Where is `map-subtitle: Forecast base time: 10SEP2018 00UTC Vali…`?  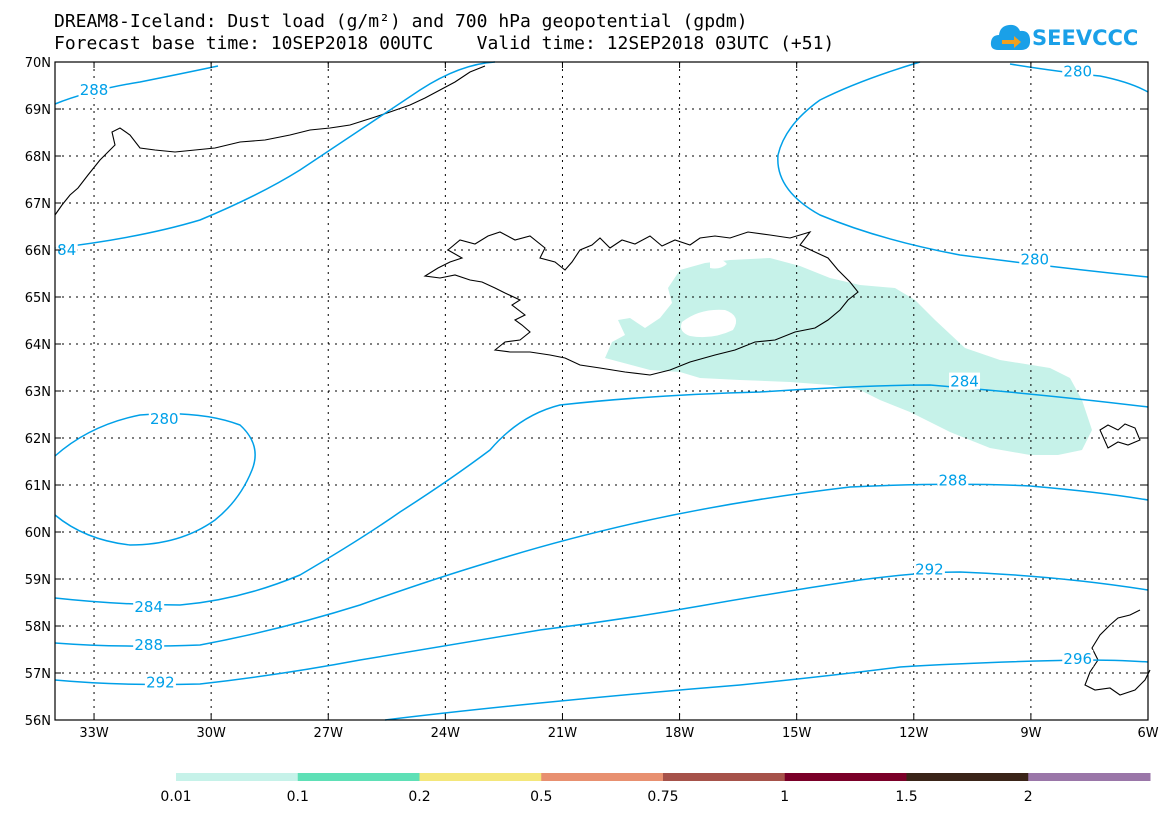
map-subtitle: Forecast base time: 10SEP2018 00UTC Vali… is located at coordinates (444, 43).